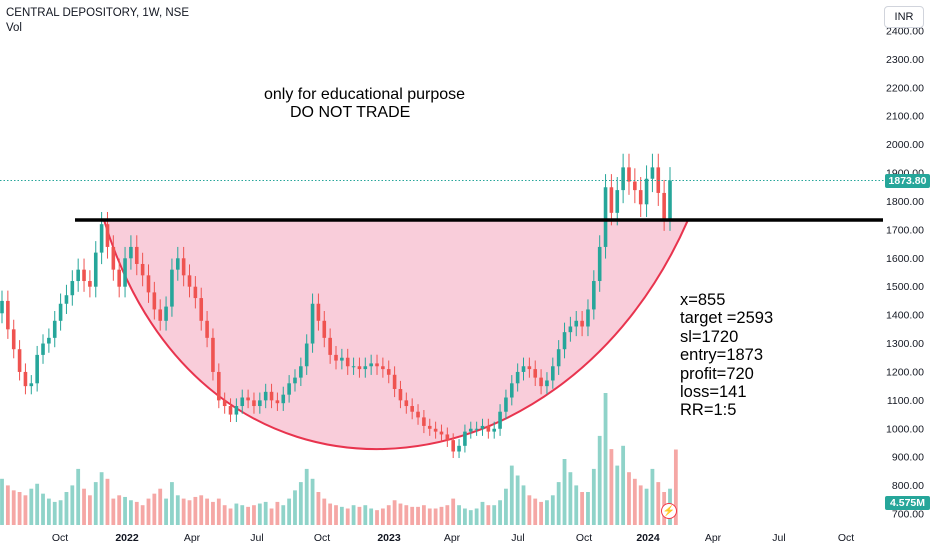 The image size is (932, 550). Describe the element at coordinates (708, 410) in the screenshot. I see `trade-plan-line: RR=1:5` at that location.